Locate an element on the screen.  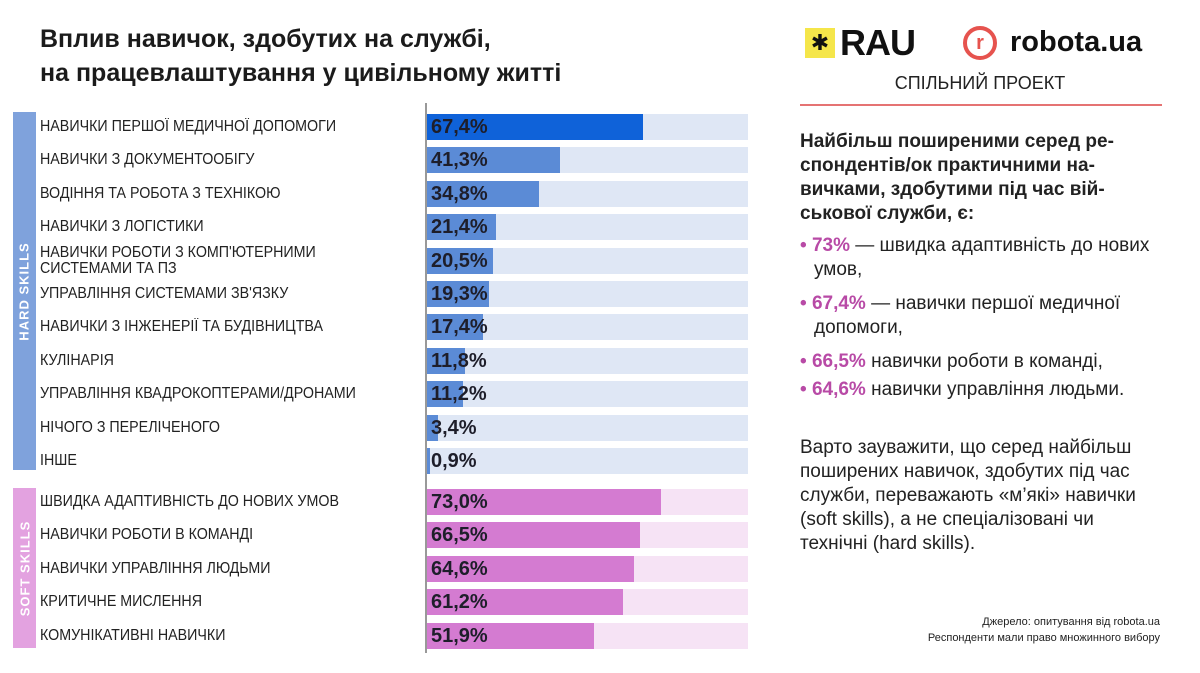
bar-track: 11,2% is located at coordinates (587, 394).